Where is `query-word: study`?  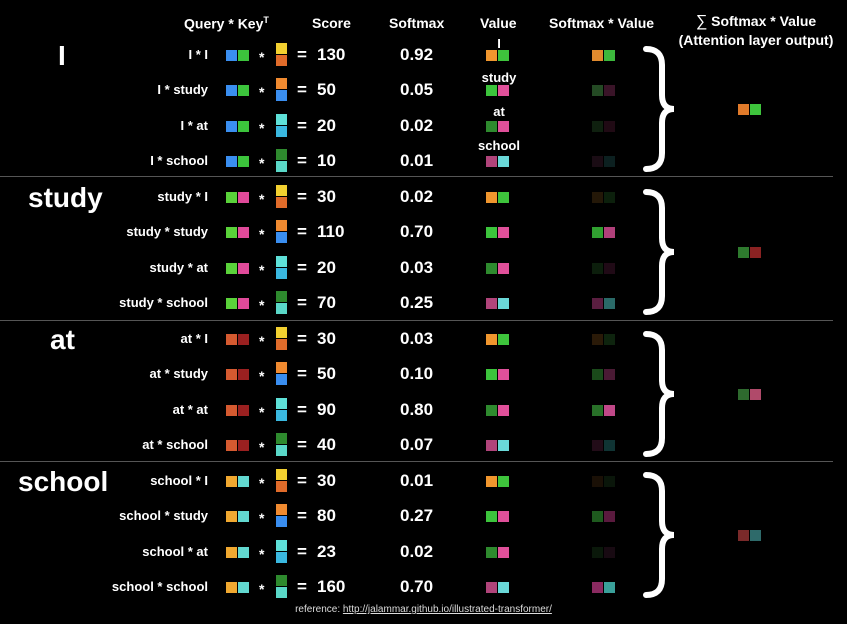
query-word: study is located at coordinates (65, 197).